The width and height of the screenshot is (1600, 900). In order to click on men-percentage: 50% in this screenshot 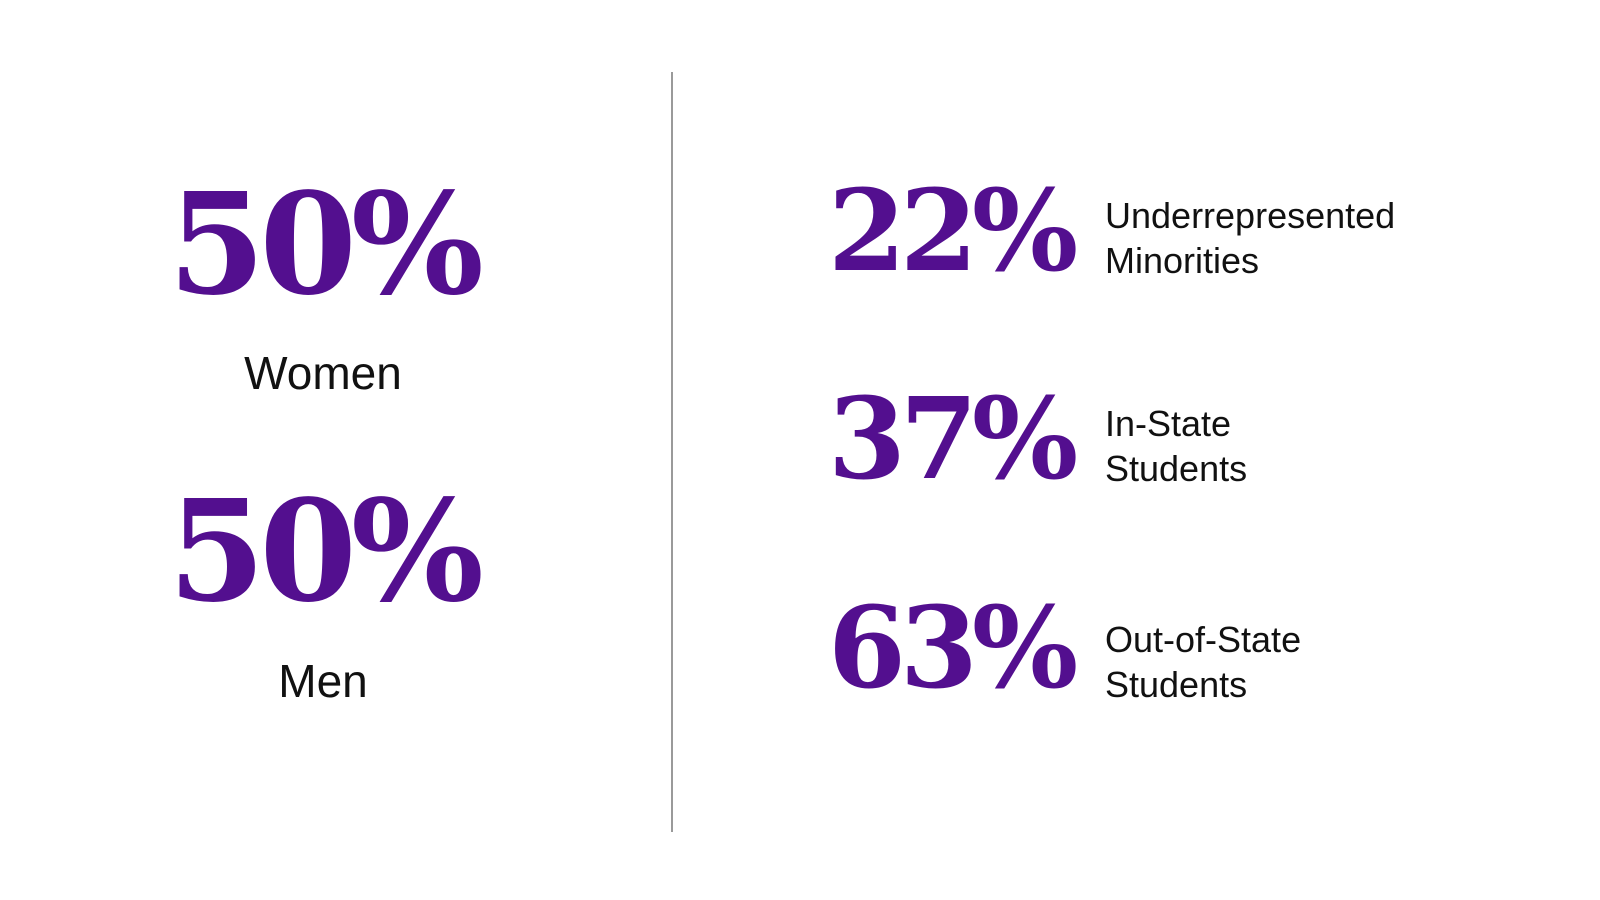, I will do `click(326, 552)`.